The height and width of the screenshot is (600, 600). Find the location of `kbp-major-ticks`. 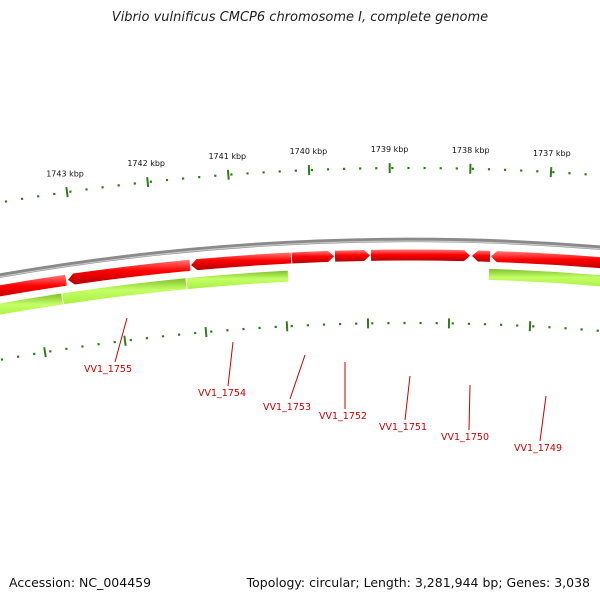

kbp-major-ticks is located at coordinates (309, 180).